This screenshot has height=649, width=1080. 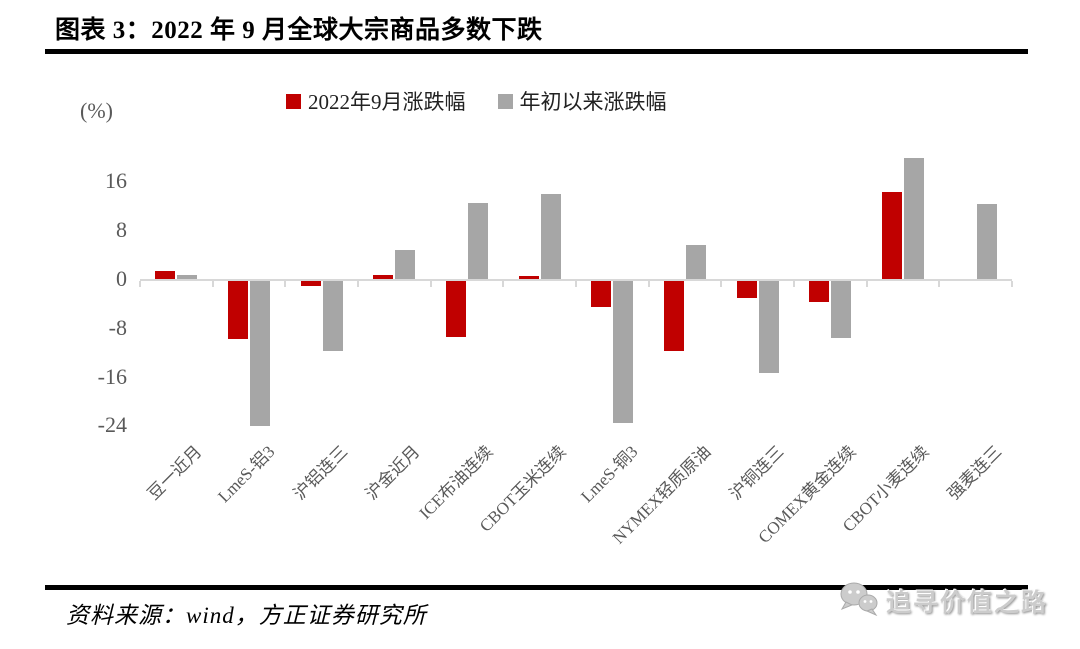 What do you see at coordinates (116, 181) in the screenshot?
I see `y-axis-tick-label: 16` at bounding box center [116, 181].